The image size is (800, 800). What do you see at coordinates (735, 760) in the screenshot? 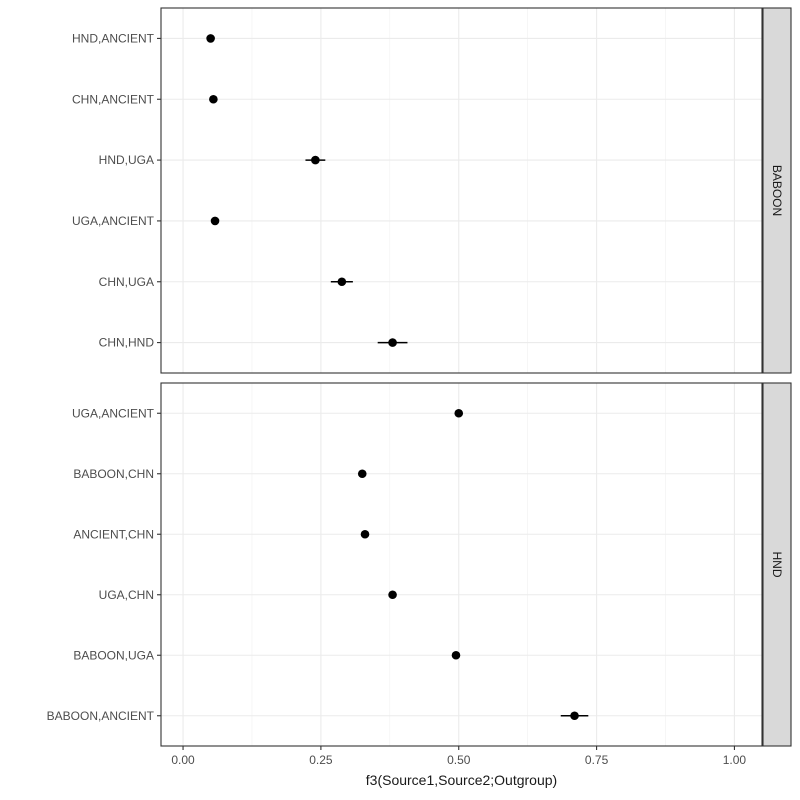
I see `x-tick-label: 1.00` at bounding box center [735, 760].